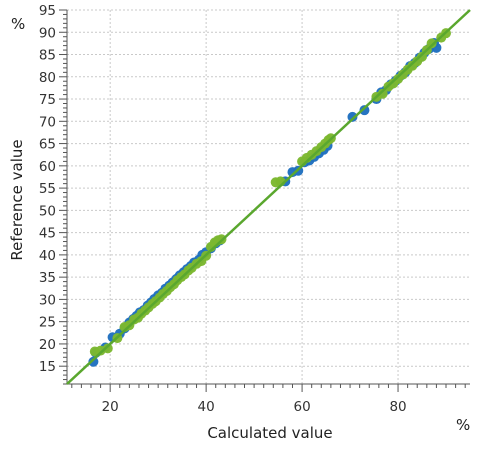  What do you see at coordinates (47, 278) in the screenshot?
I see `y-tick-label: 35` at bounding box center [47, 278].